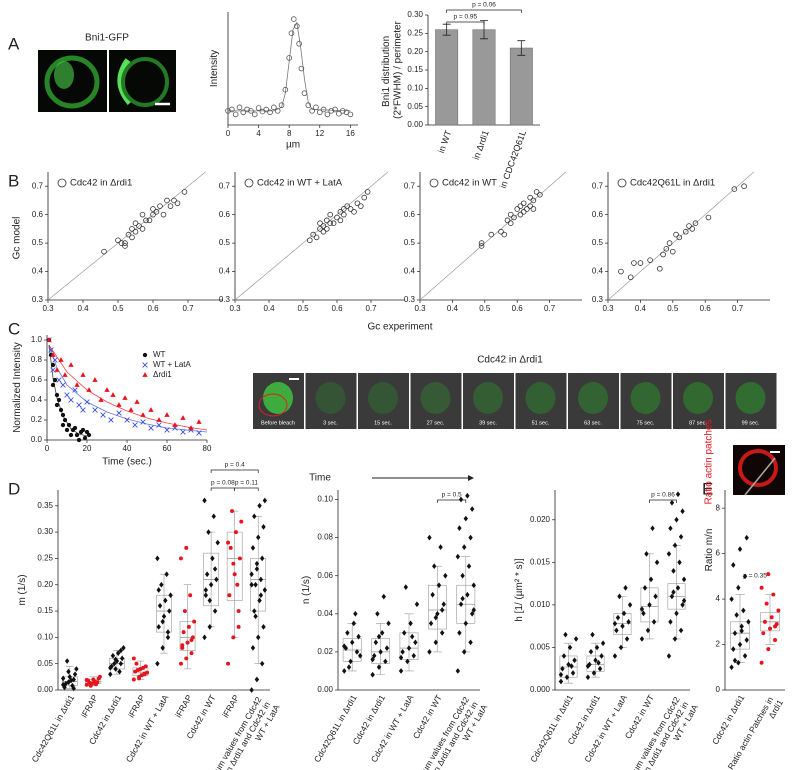 Image resolution: width=800 pixels, height=770 pixels. Describe the element at coordinates (293, 145) in the screenshot. I see `x-axis-label: µm` at that location.